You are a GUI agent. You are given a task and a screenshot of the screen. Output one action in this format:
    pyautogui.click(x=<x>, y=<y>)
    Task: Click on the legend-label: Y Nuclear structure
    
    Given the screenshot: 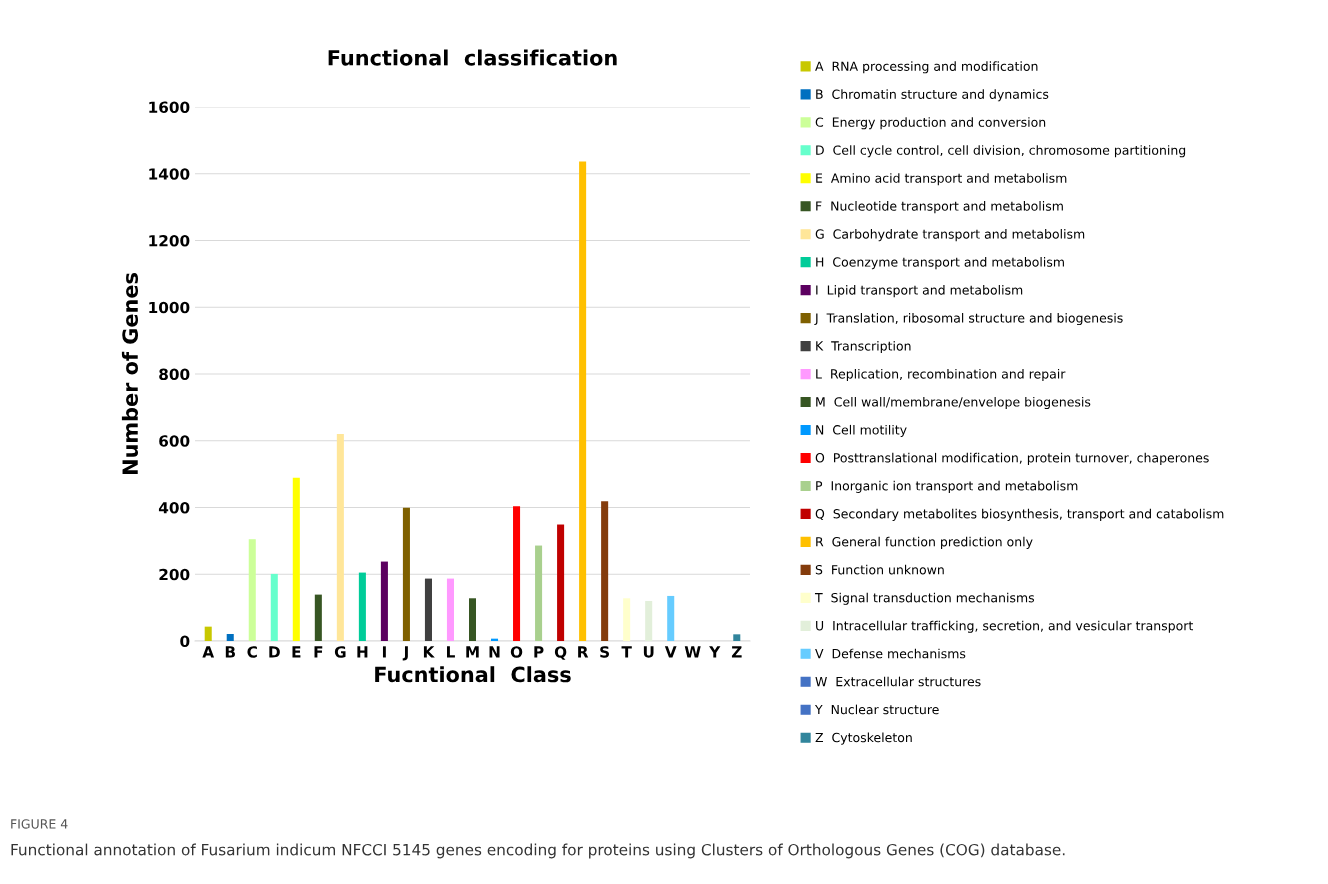 What is the action you would take?
    pyautogui.click(x=876, y=709)
    